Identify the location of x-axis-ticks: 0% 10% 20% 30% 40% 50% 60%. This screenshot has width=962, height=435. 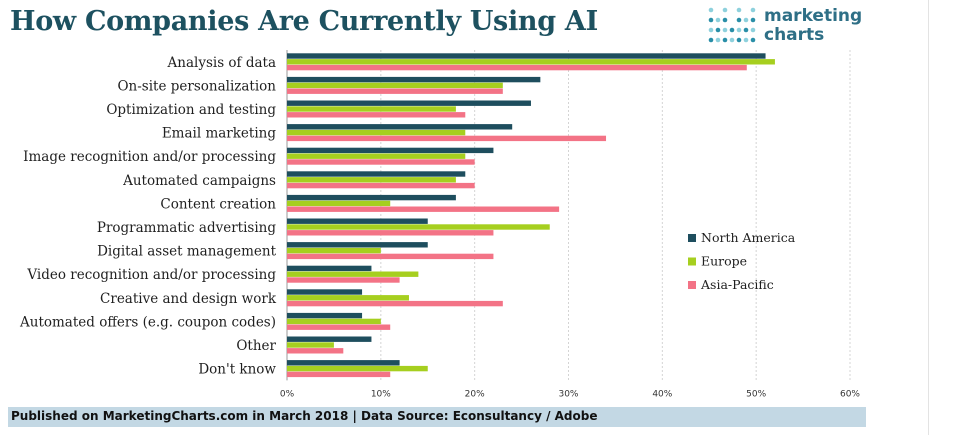
(570, 394).